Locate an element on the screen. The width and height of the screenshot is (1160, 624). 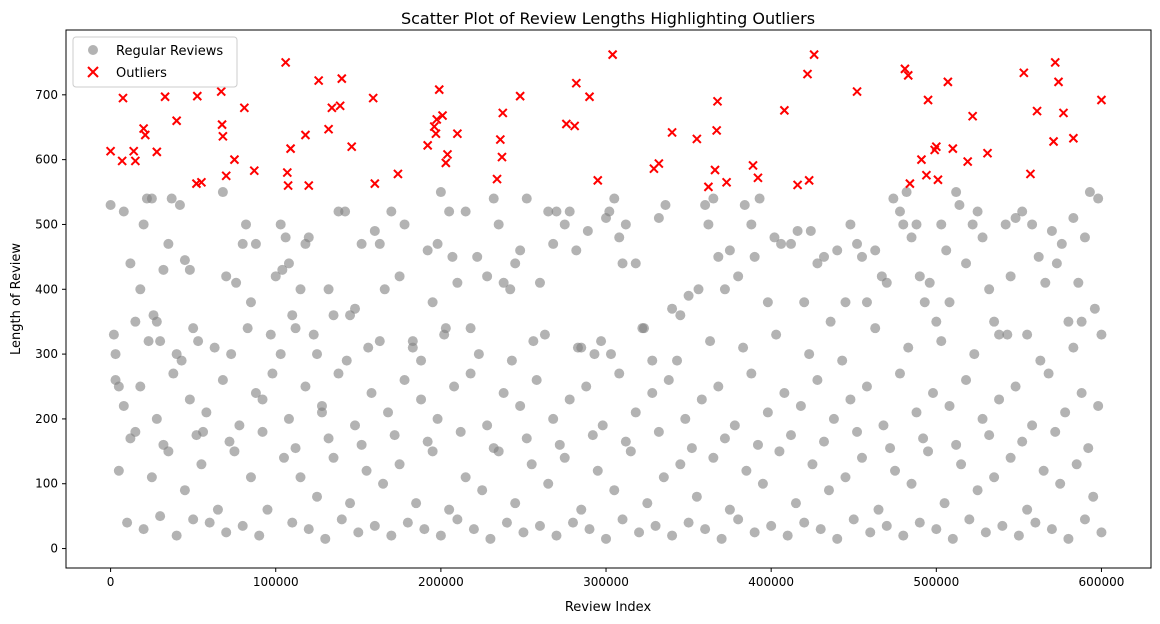
legend-label-regular-reviews: Regular Reviews is located at coordinates (169, 51).